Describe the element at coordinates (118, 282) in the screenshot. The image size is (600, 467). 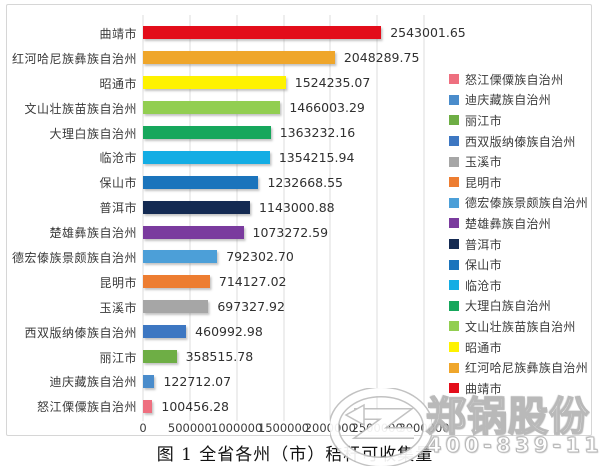
I see `category-label: 昆明市` at that location.